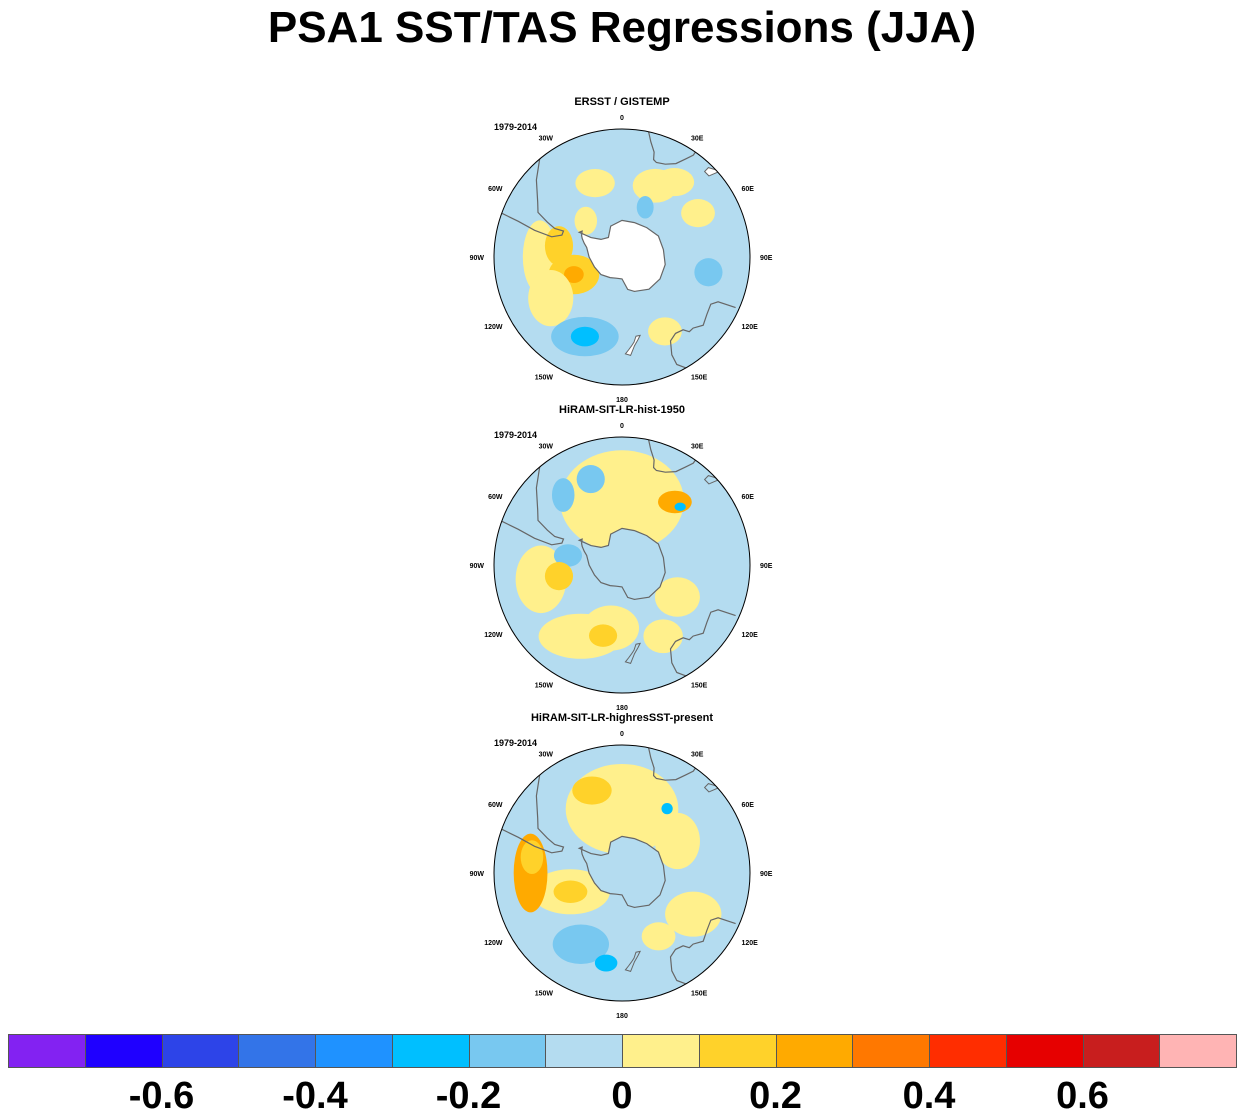  Describe the element at coordinates (315, 1096) in the screenshot. I see `colorbar-tick-label: -0.4` at that location.